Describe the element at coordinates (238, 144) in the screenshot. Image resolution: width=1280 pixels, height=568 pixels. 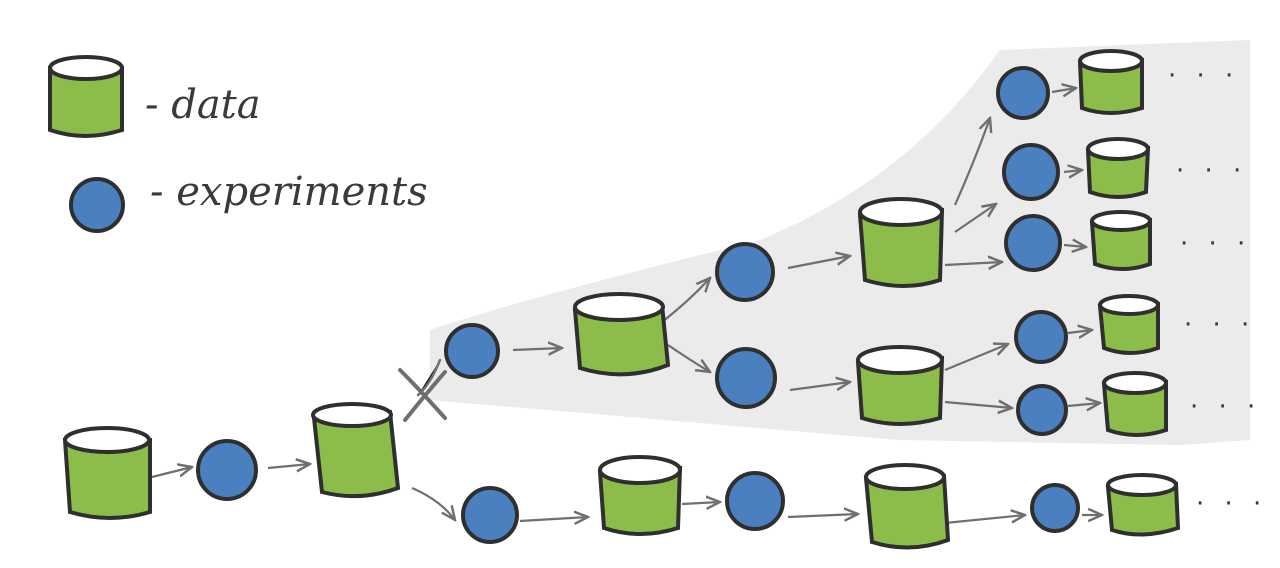
I see `legend: - data - experiments` at that location.